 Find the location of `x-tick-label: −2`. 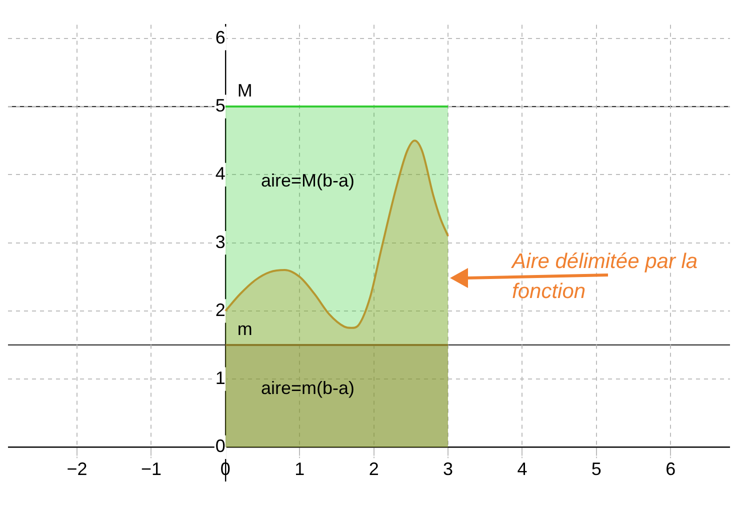

x-tick-label: −2 is located at coordinates (77, 468).